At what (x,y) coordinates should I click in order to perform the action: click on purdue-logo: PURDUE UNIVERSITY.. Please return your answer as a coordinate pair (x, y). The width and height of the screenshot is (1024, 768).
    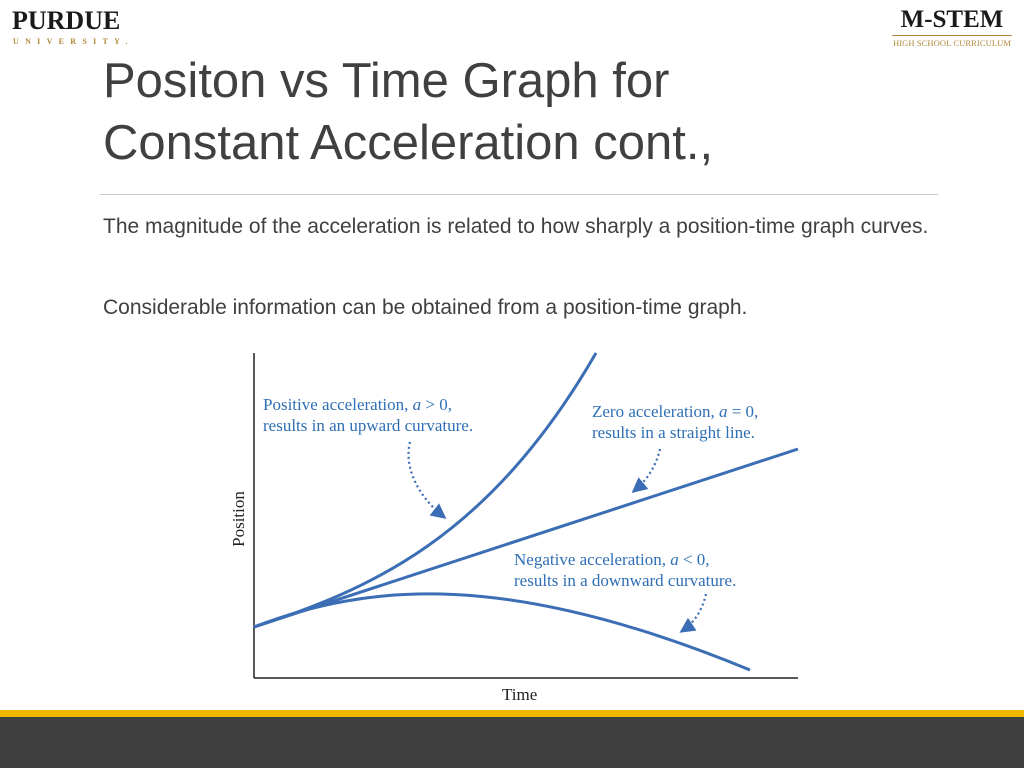
    Looking at the image, I should click on (74, 28).